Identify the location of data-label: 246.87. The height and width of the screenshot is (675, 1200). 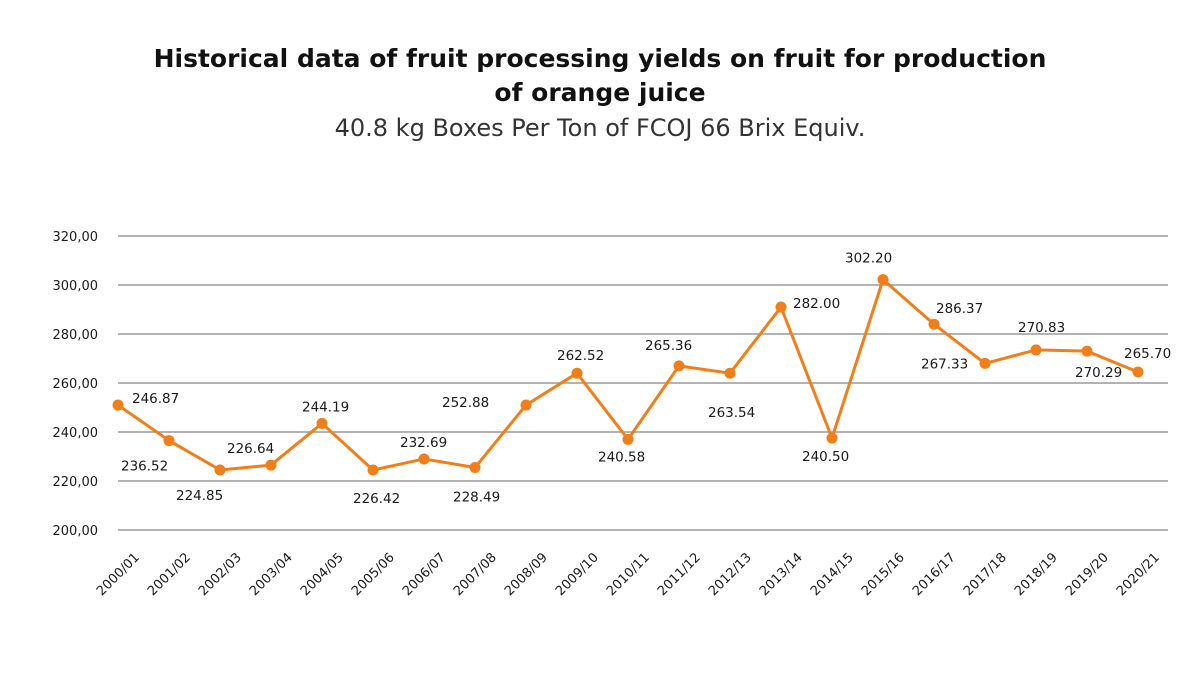
(155, 399).